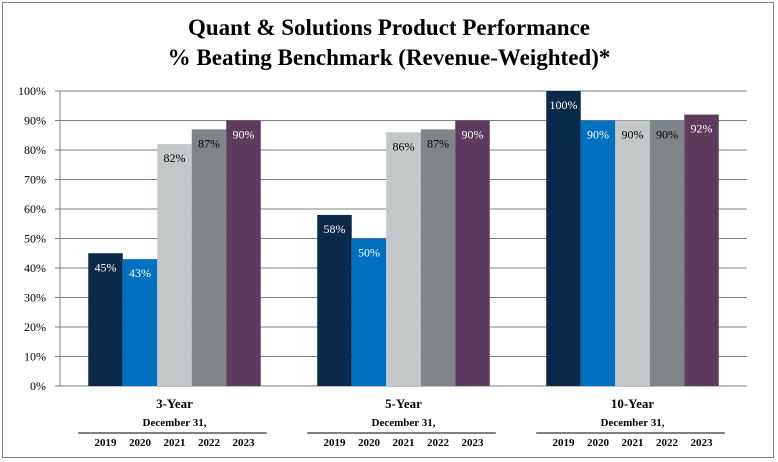  I want to click on y-tick-label: 100%, so click(32, 91).